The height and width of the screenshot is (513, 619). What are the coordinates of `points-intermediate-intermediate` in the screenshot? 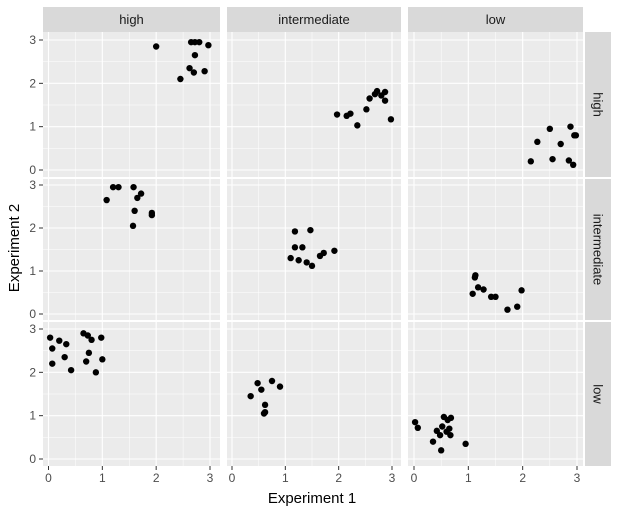 It's located at (312, 248).